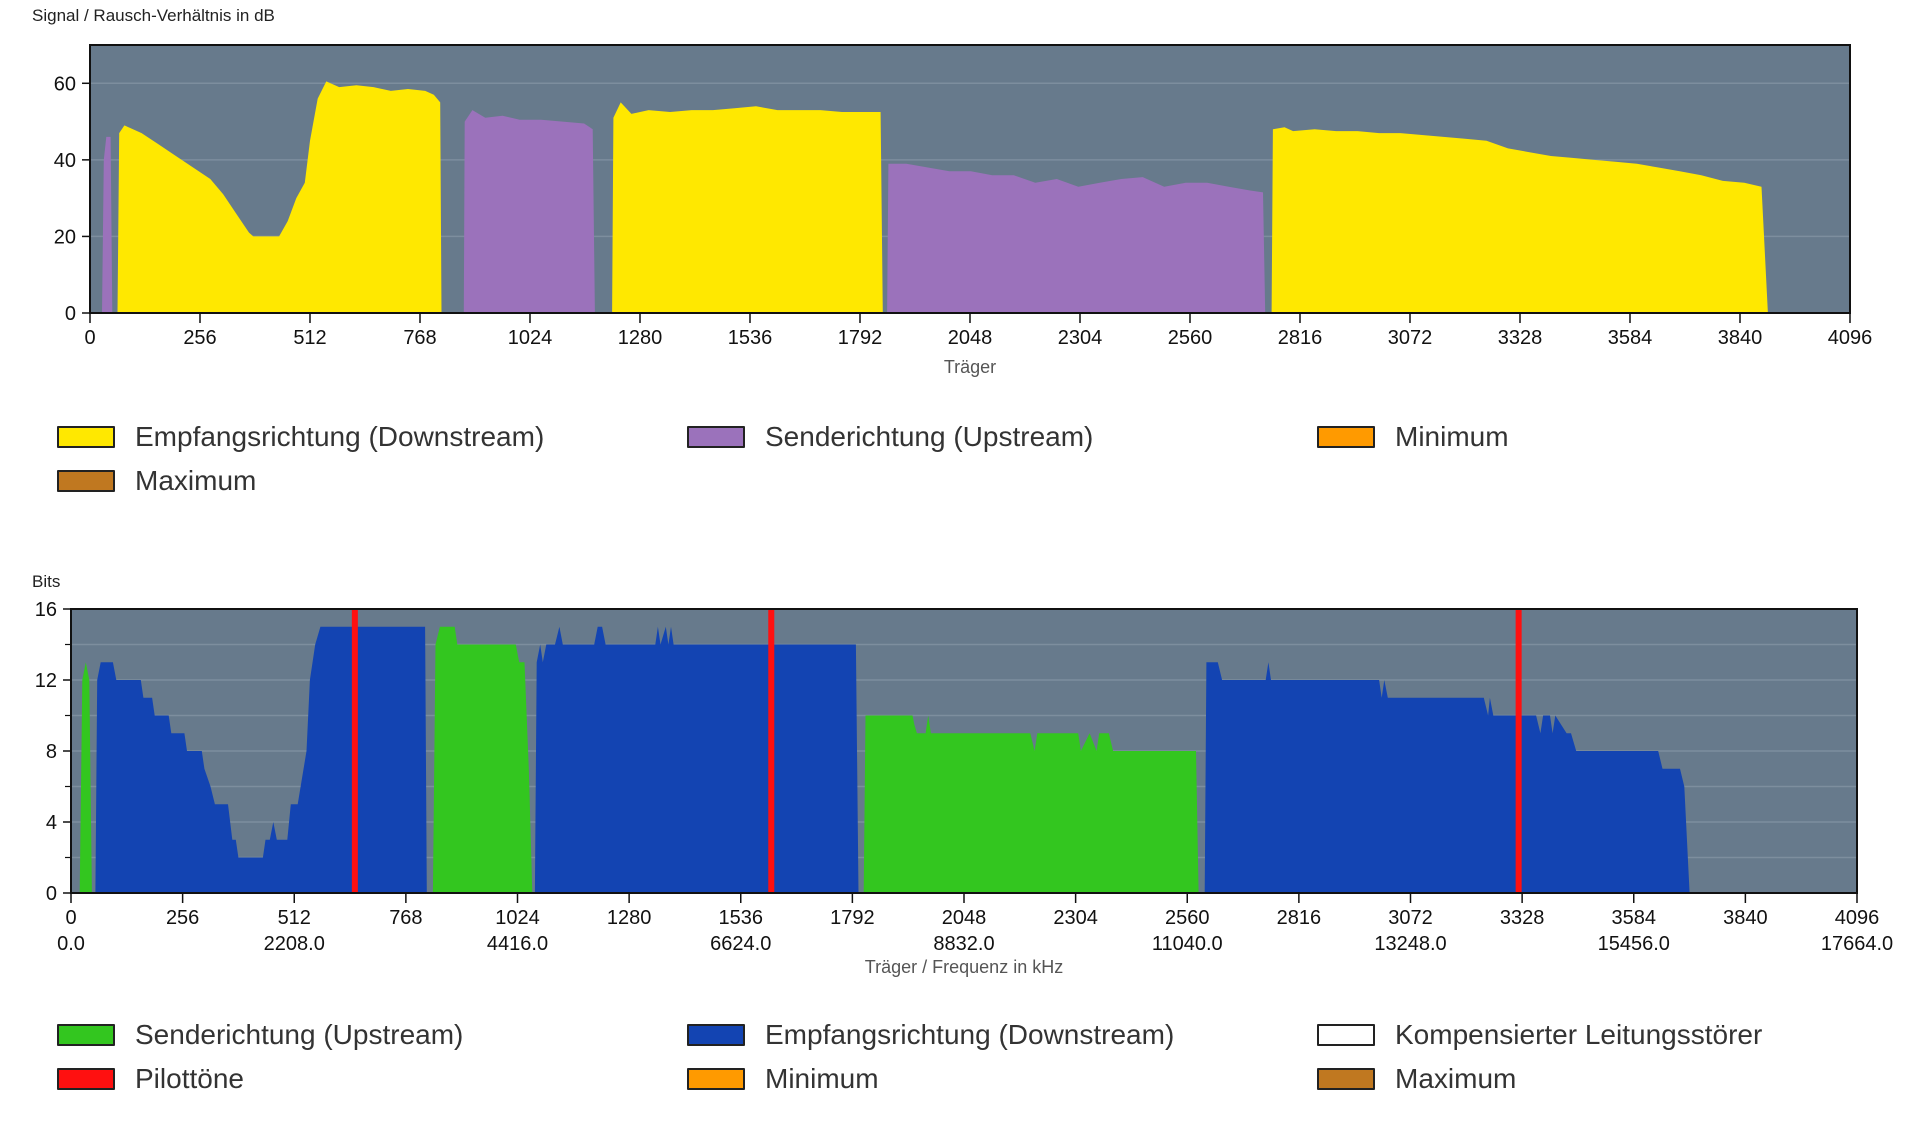 This screenshot has height=1125, width=1920. Describe the element at coordinates (964, 967) in the screenshot. I see `x-axis-title: Träger / Frequenz in kHz` at that location.